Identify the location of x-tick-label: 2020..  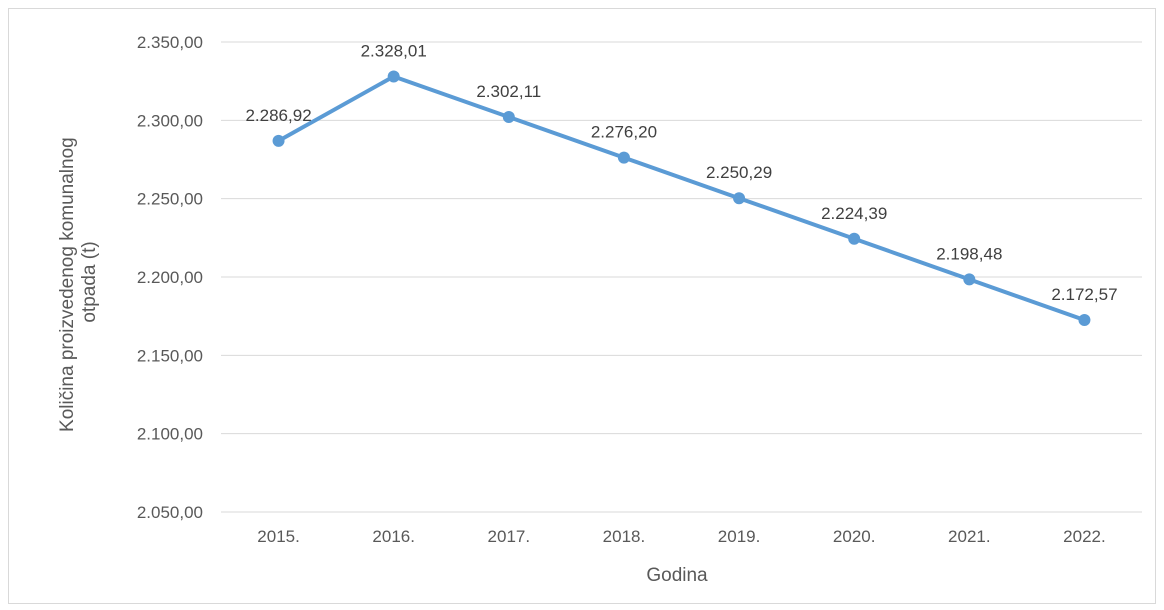
(854, 536).